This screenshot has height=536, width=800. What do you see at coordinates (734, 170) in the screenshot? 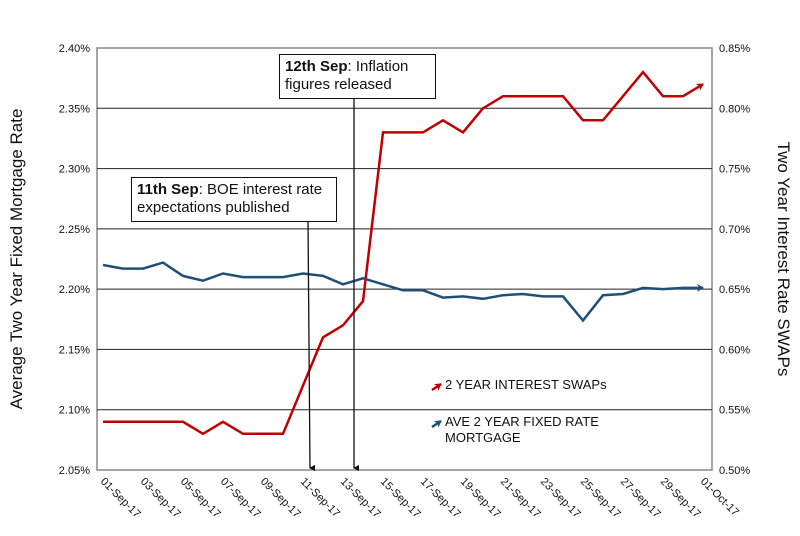
I see `y-tick-label-right: 0.75%` at bounding box center [734, 170].